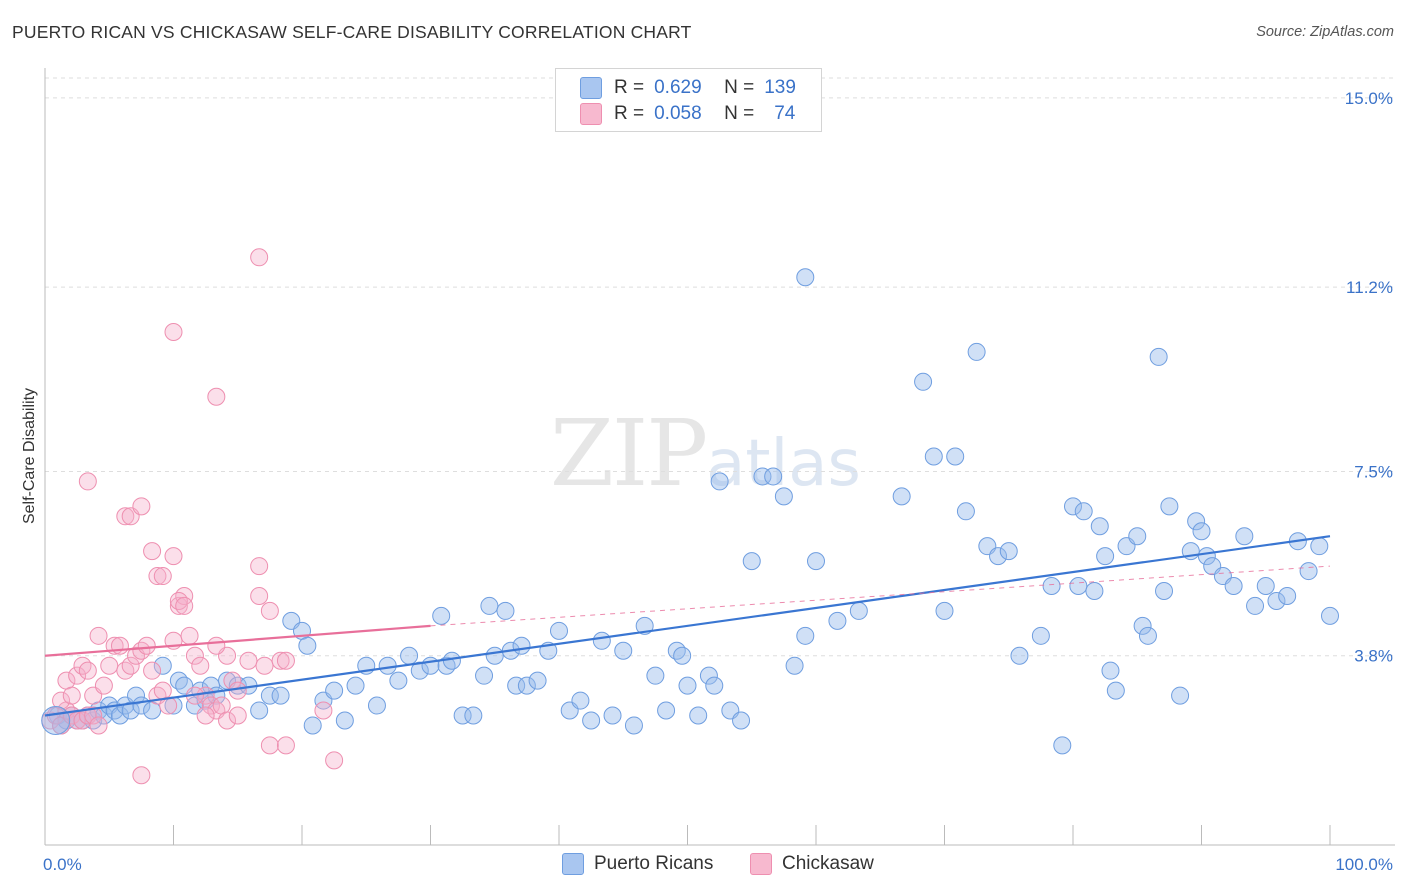 The image size is (1406, 892). Describe the element at coordinates (828, 863) in the screenshot. I see `bottom-legend-label: Chickasaw` at that location.